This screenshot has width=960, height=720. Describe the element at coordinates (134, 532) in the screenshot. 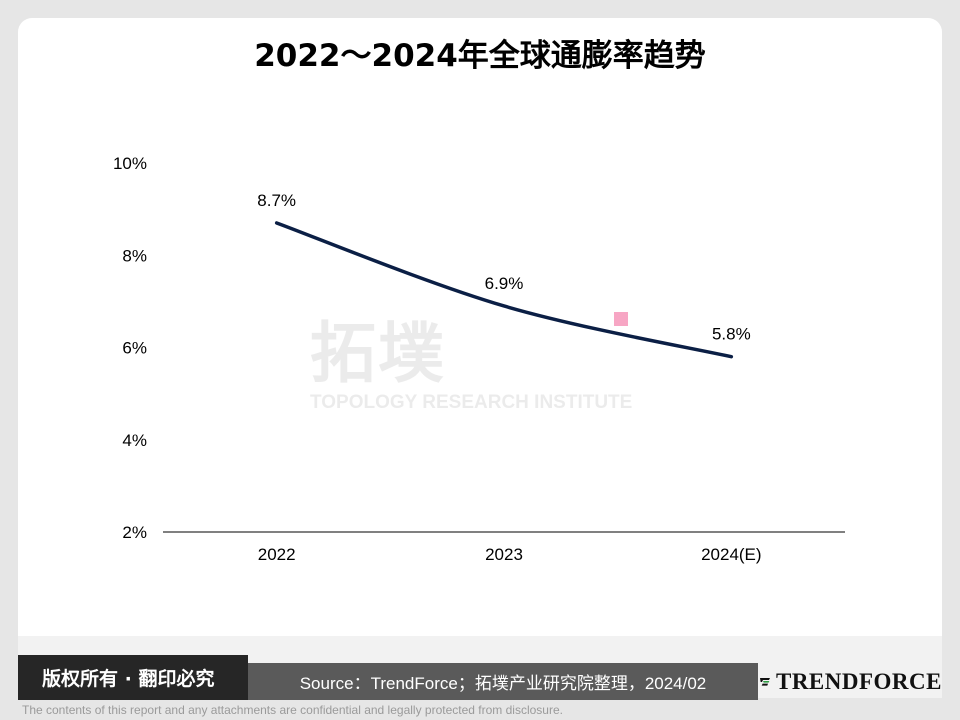

I see `y-tick-label: 2%` at that location.